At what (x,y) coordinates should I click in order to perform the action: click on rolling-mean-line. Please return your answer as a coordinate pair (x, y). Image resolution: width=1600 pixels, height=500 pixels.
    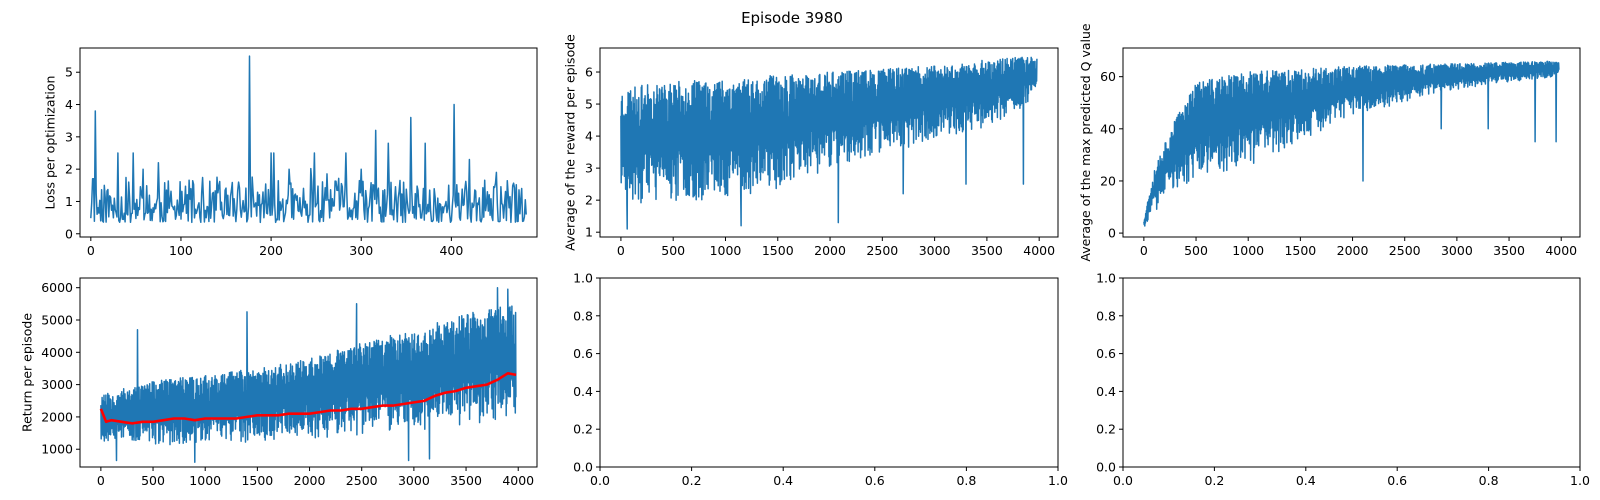
    Looking at the image, I should click on (308, 398).